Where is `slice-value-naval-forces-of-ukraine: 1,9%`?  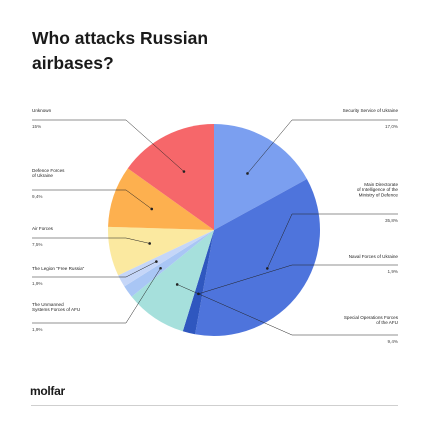 slice-value-naval-forces-of-ukraine: 1,9% is located at coordinates (393, 271).